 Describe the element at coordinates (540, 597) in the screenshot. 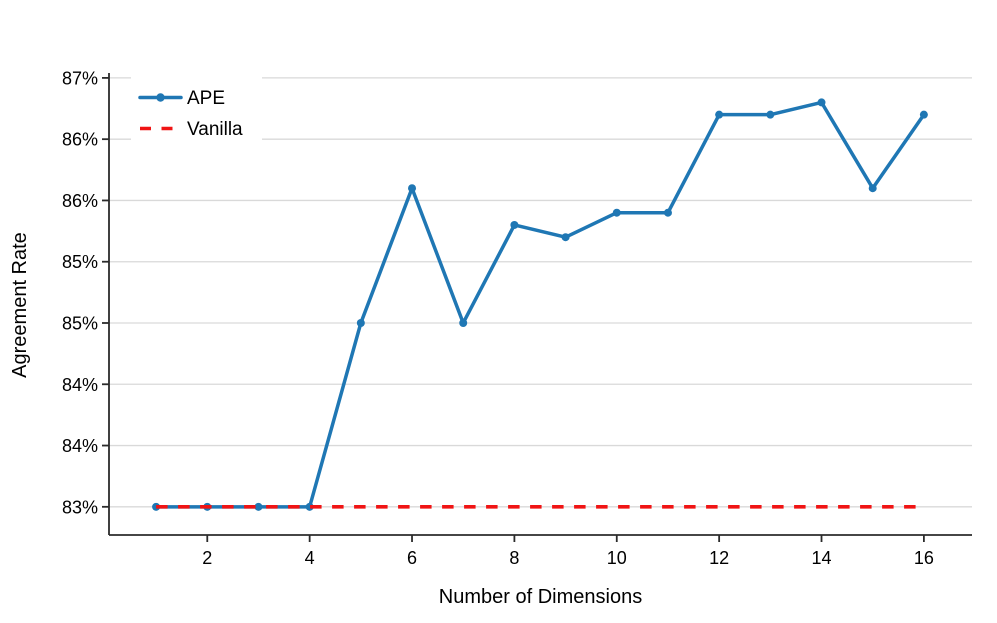

I see `x-axis-label: Number of Dimensions` at that location.